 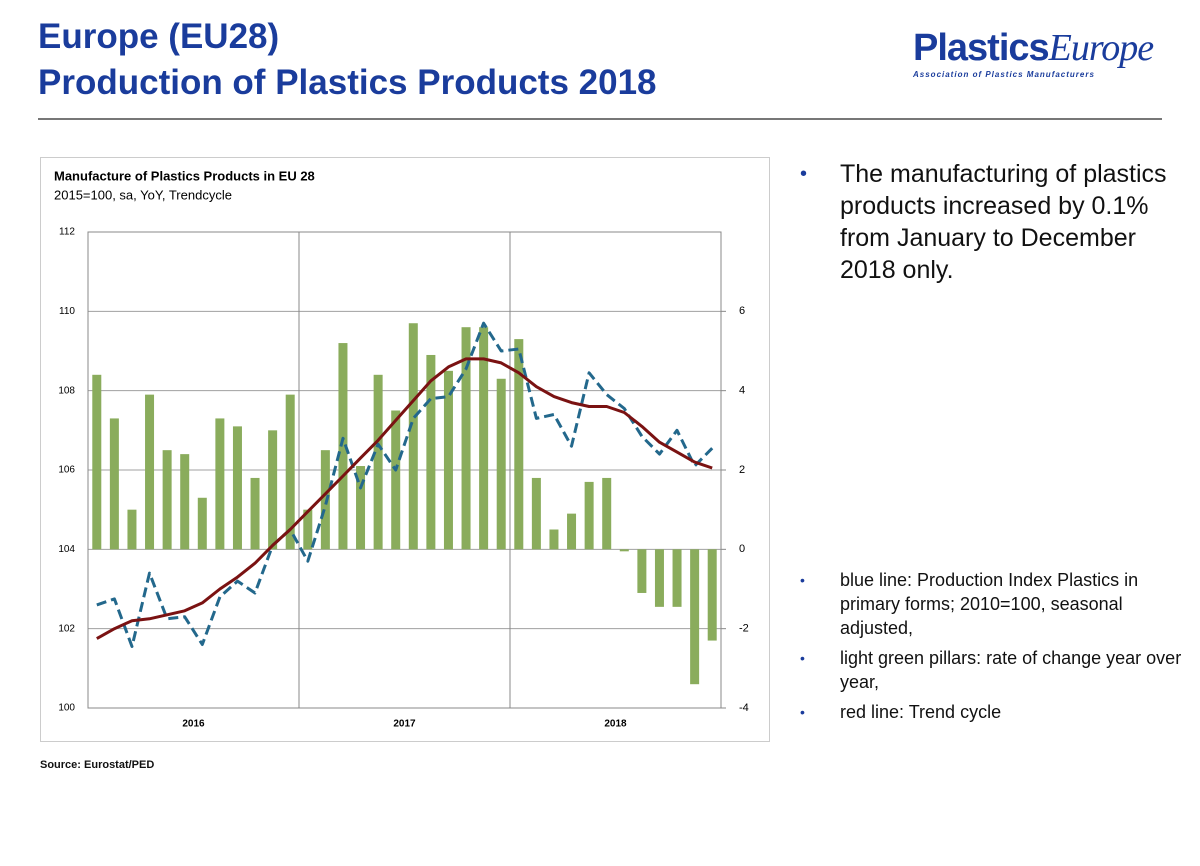 What do you see at coordinates (742, 470) in the screenshot?
I see `y2-tick-label: 2` at bounding box center [742, 470].